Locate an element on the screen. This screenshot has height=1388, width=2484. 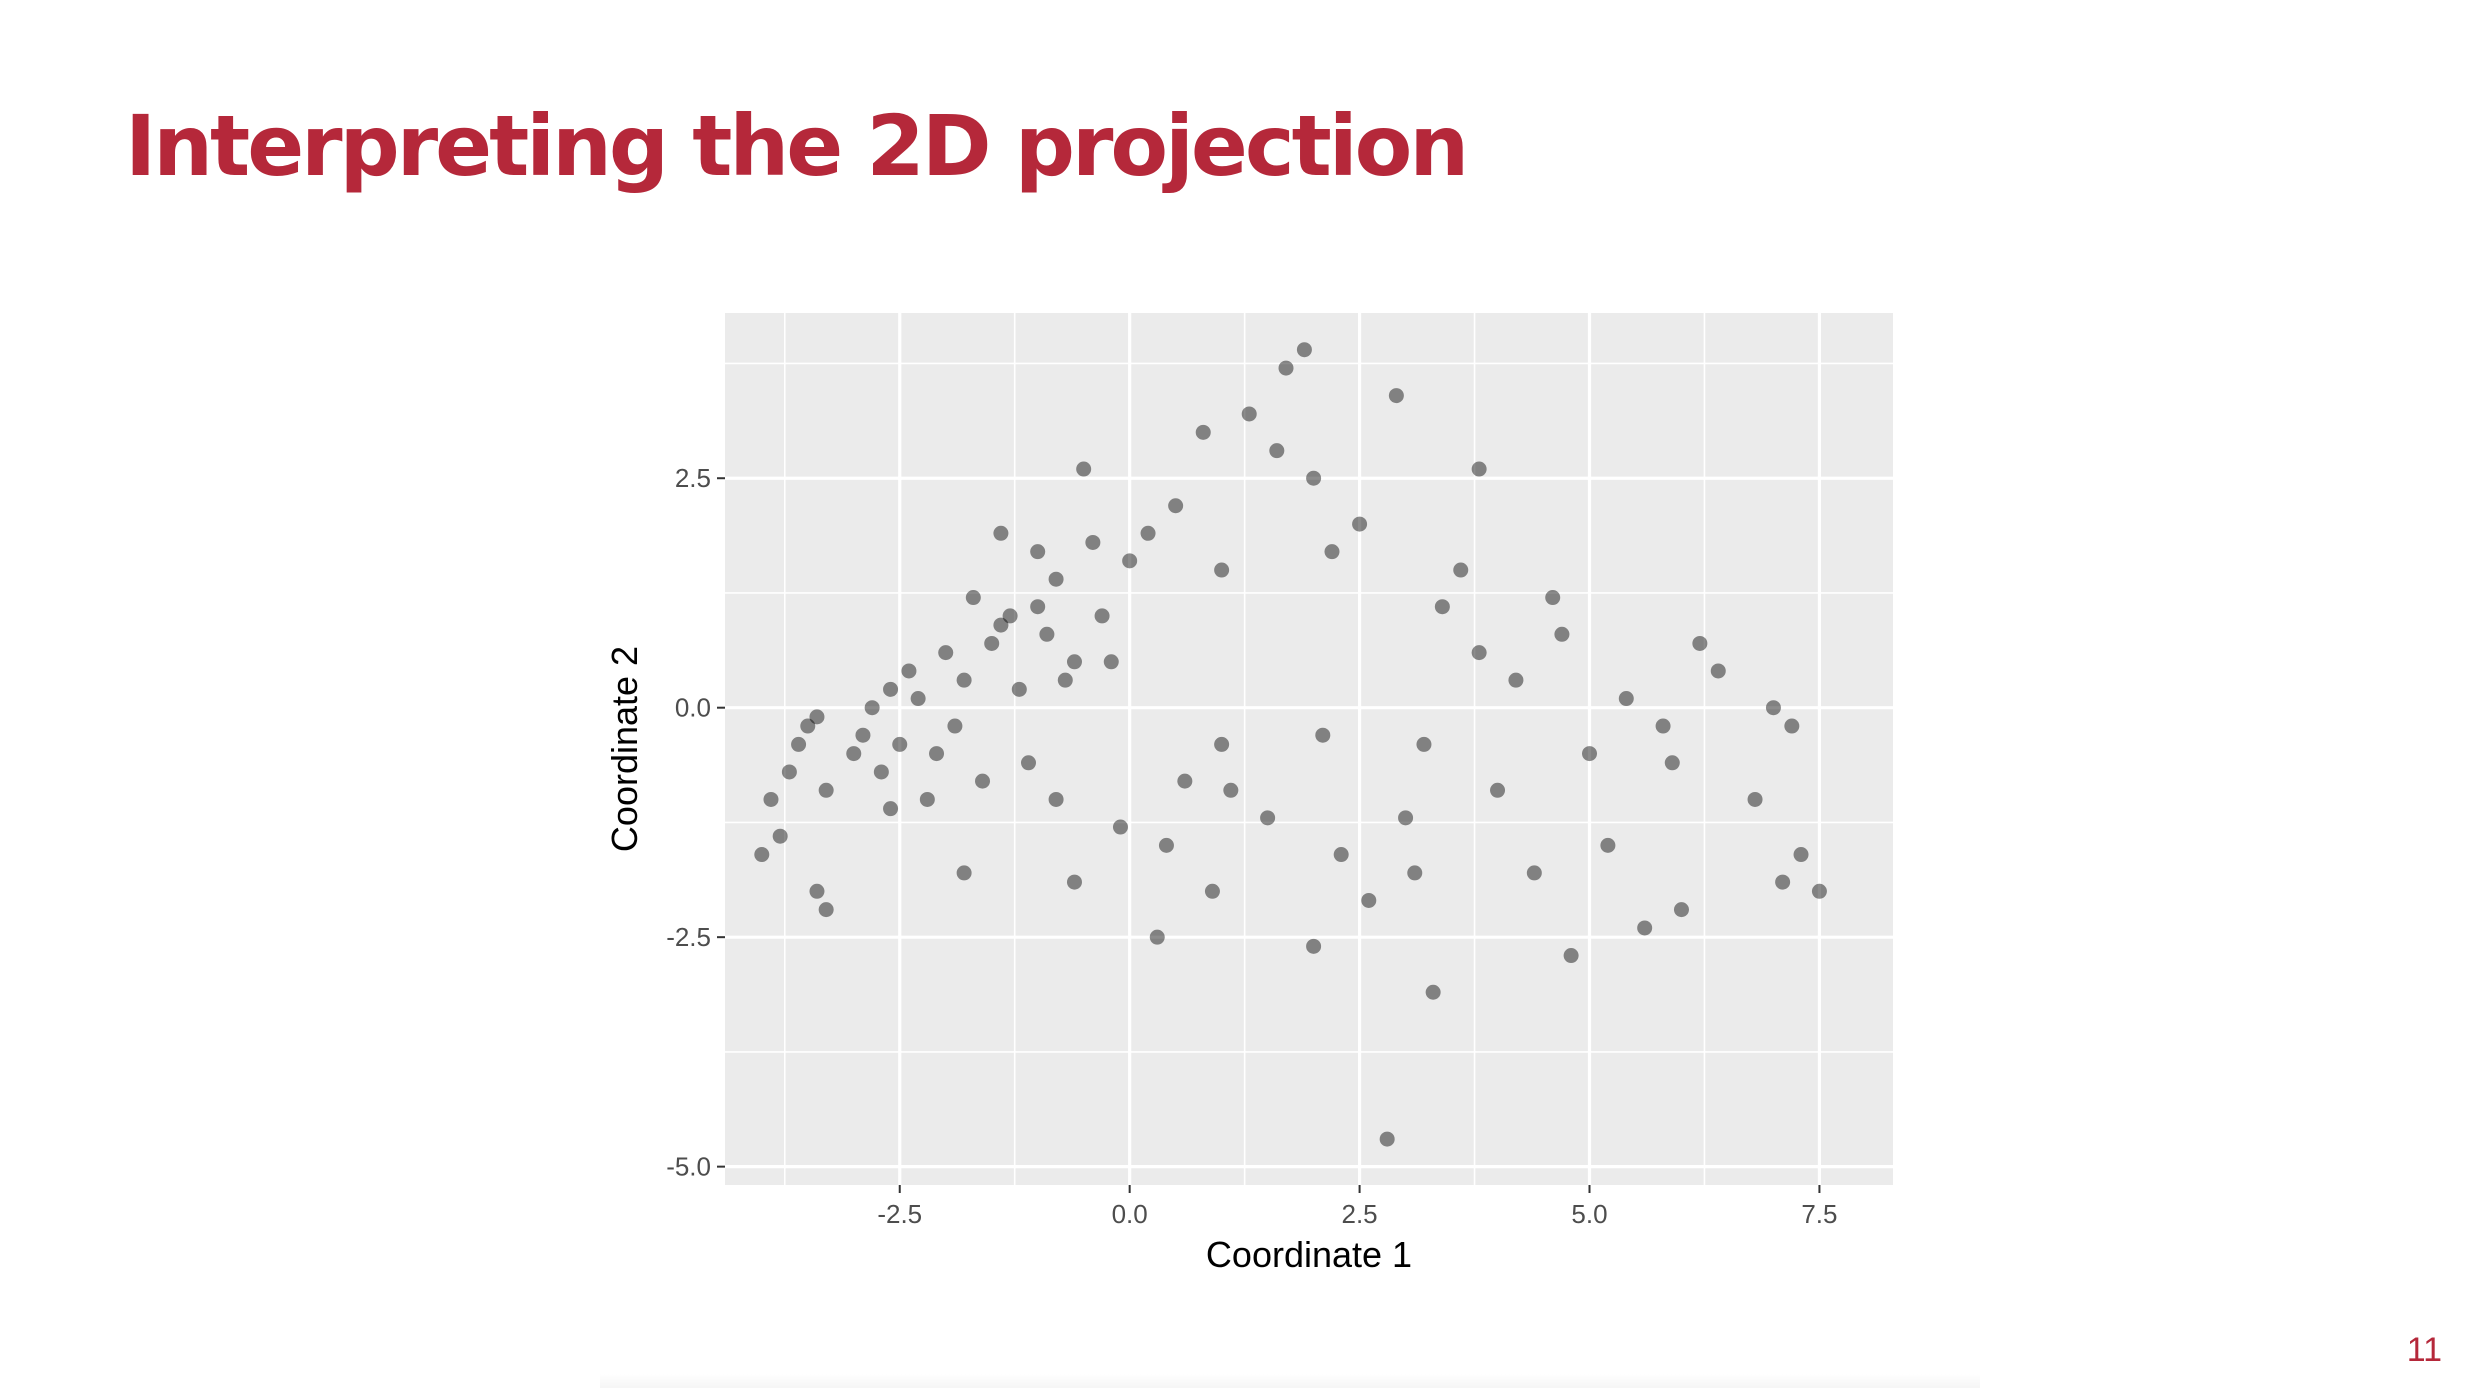
y-tick-label: -2.5 is located at coordinates (688, 937).